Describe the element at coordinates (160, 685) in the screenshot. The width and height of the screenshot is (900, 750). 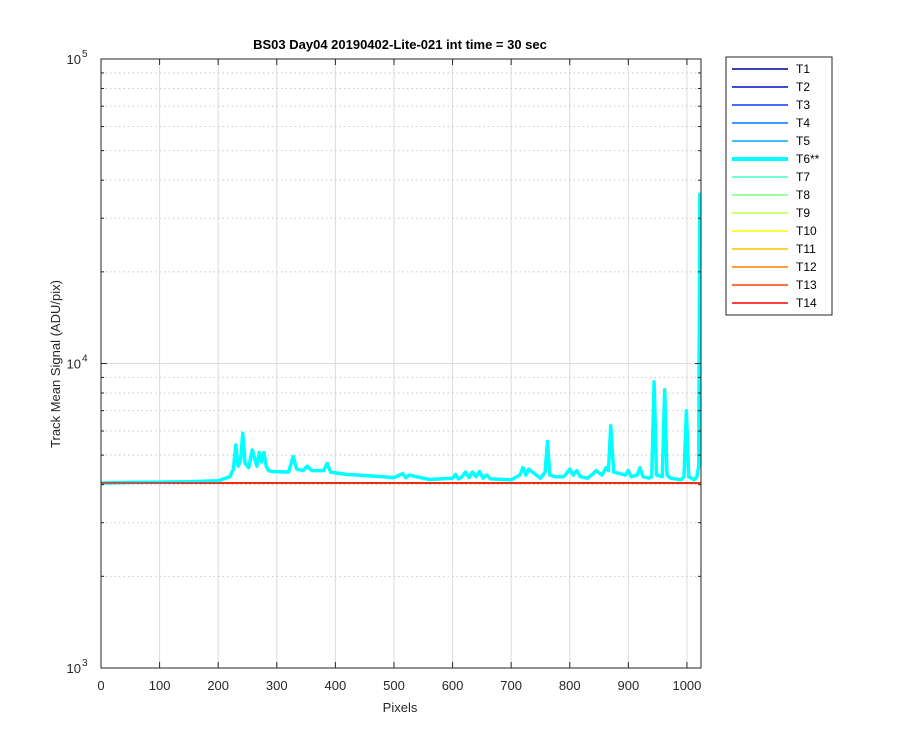
I see `x-tick-label: 100` at that location.